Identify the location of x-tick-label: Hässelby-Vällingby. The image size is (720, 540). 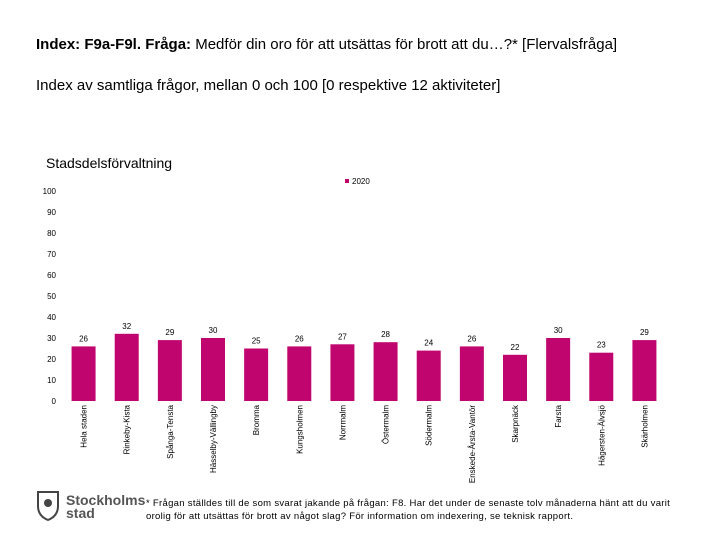
(213, 439).